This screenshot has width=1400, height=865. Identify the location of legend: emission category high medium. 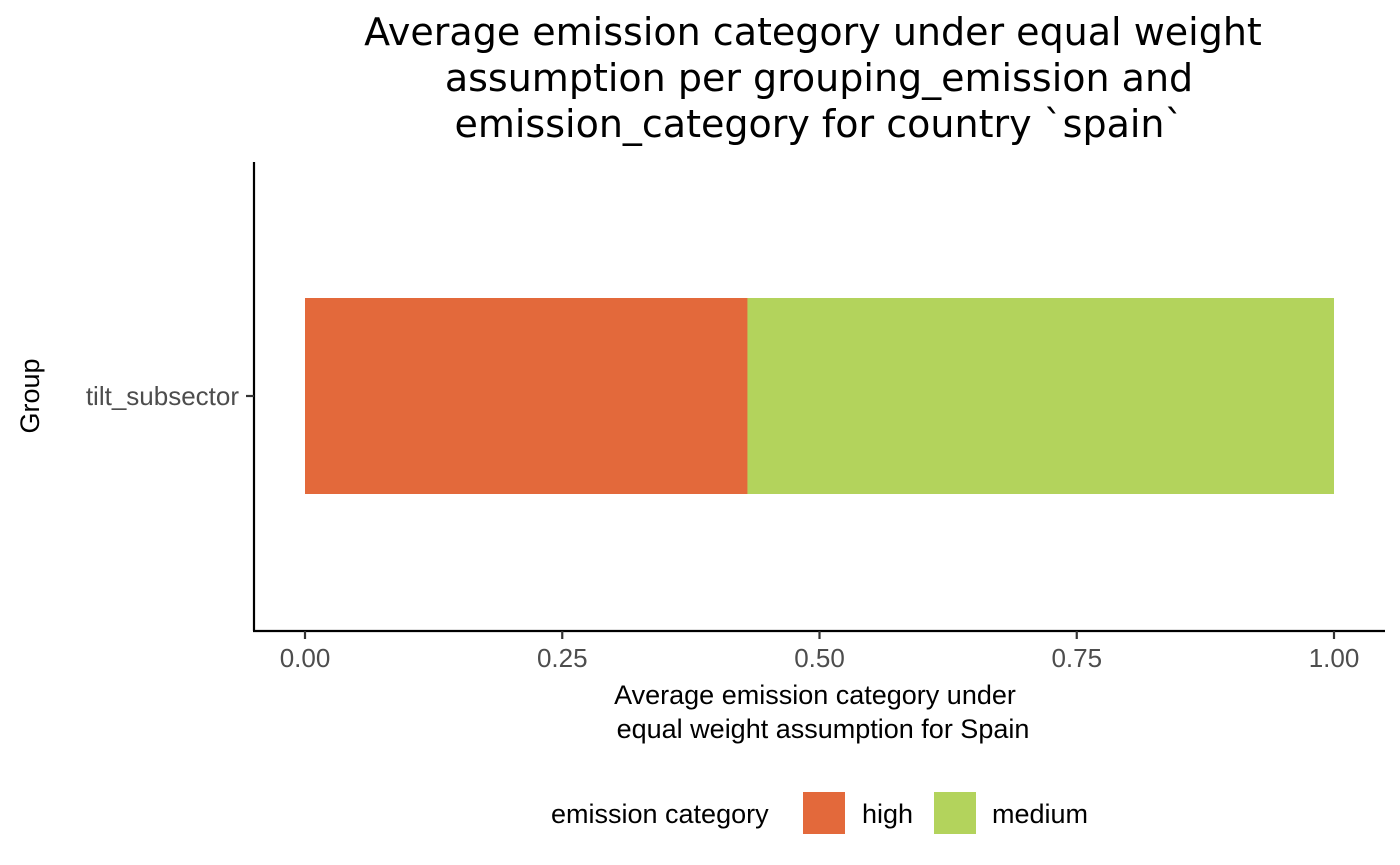
(819, 813).